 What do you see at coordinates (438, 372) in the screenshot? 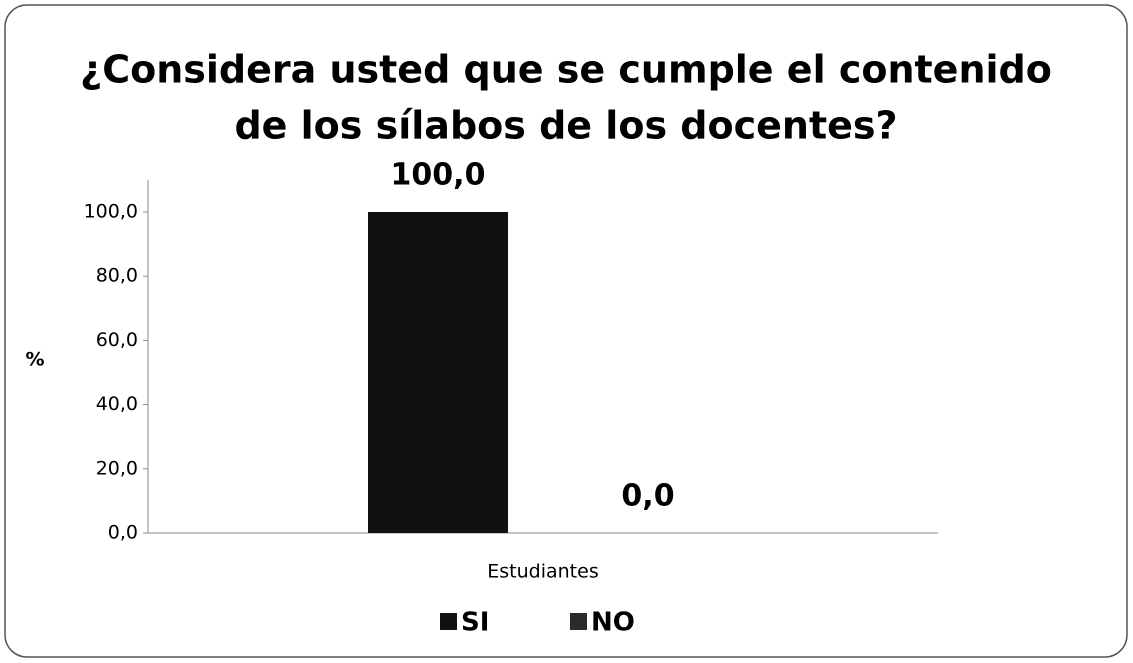
I see `bar` at bounding box center [438, 372].